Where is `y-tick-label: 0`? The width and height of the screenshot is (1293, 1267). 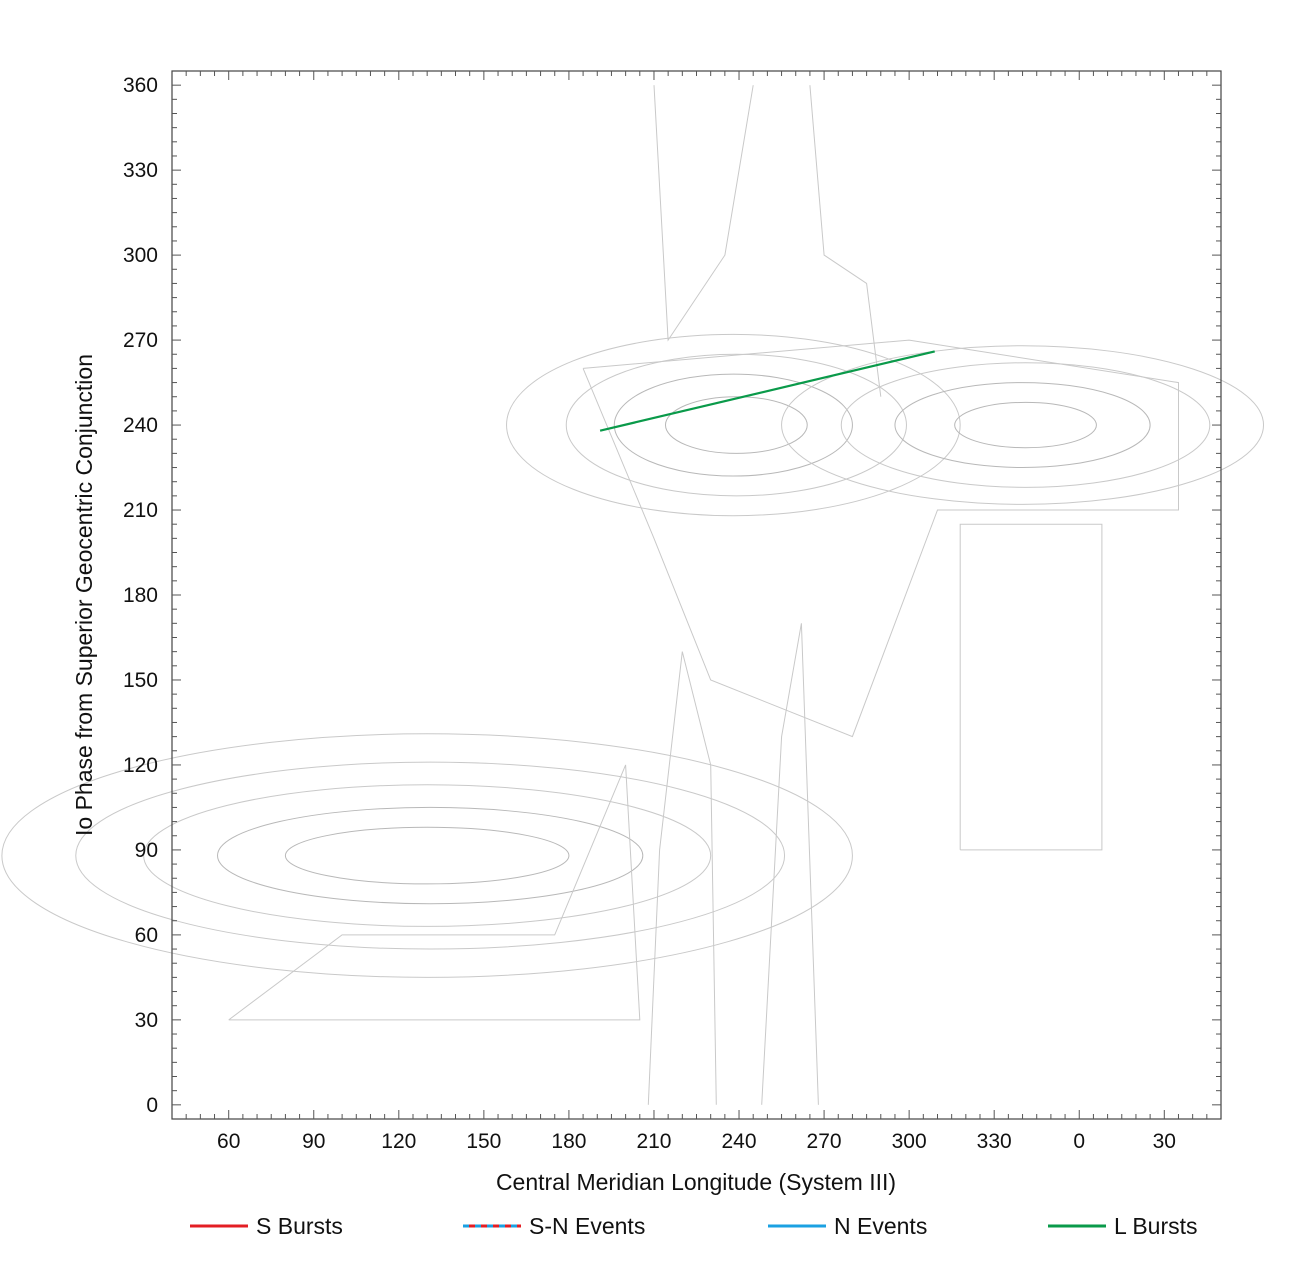
y-tick-label: 0 is located at coordinates (152, 1105).